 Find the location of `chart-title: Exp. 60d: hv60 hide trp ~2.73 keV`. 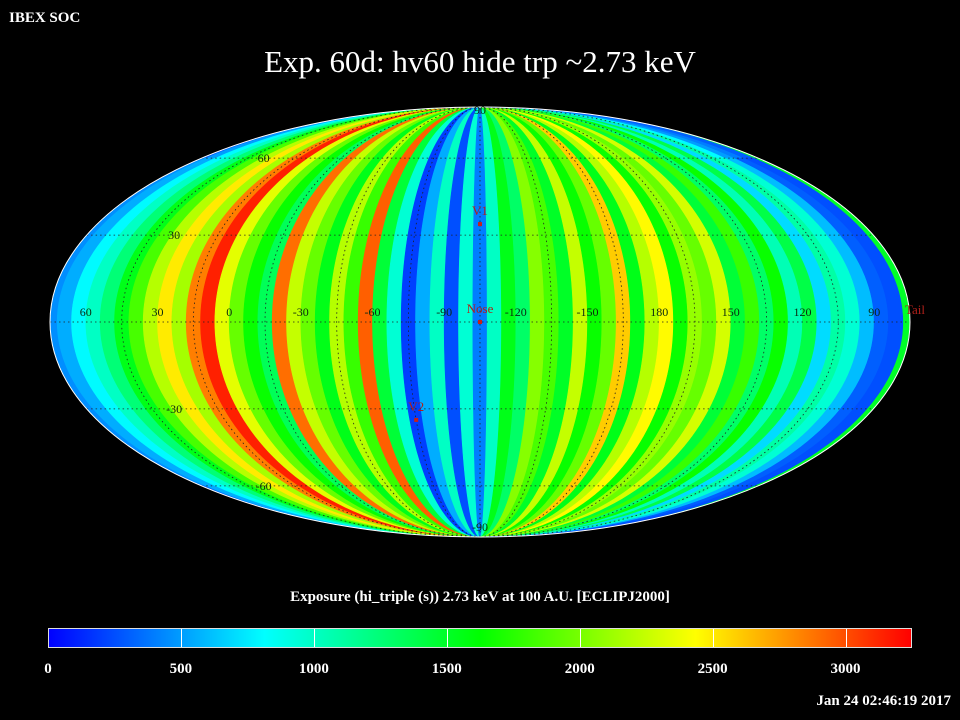

chart-title: Exp. 60d: hv60 hide trp ~2.73 keV is located at coordinates (480, 61).